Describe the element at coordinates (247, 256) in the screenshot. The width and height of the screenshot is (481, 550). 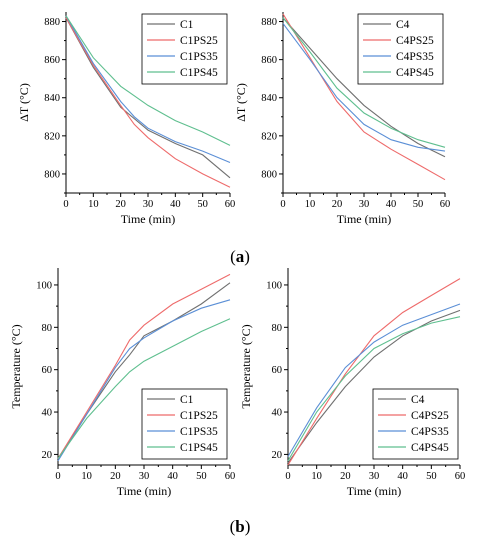
I see `panel-a-close: )` at that location.